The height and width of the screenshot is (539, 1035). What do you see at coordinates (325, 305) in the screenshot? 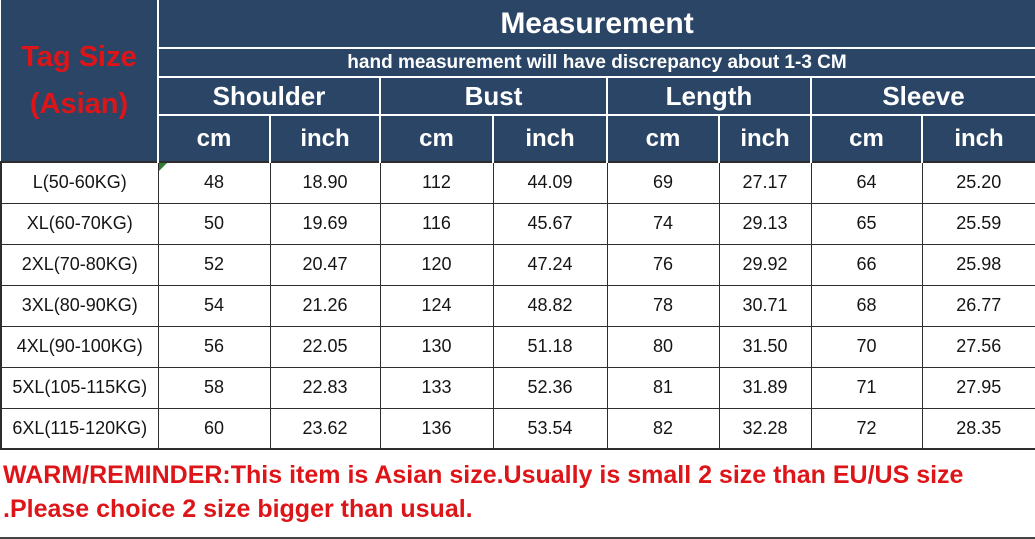
I see `value-cell: 21.26` at bounding box center [325, 305].